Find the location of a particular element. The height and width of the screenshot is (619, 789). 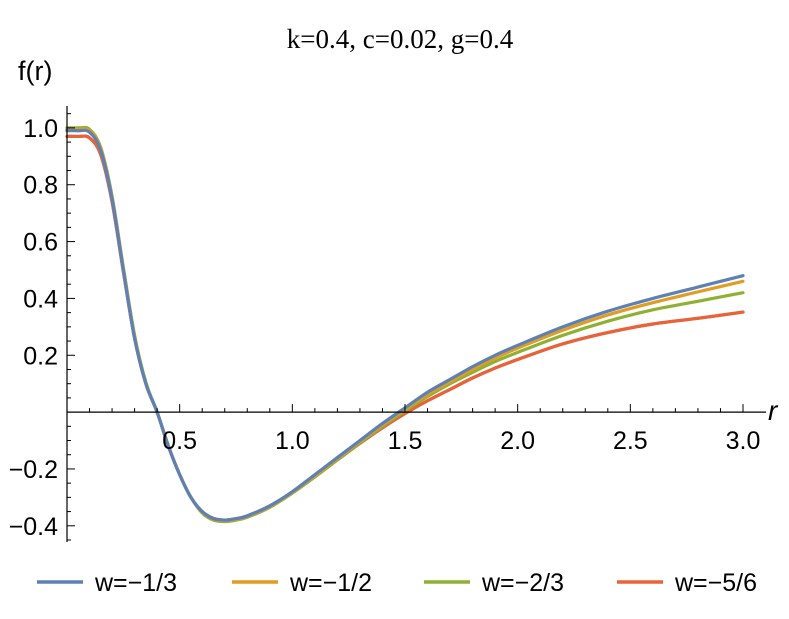

x-tick-label: 1.5 is located at coordinates (405, 441).